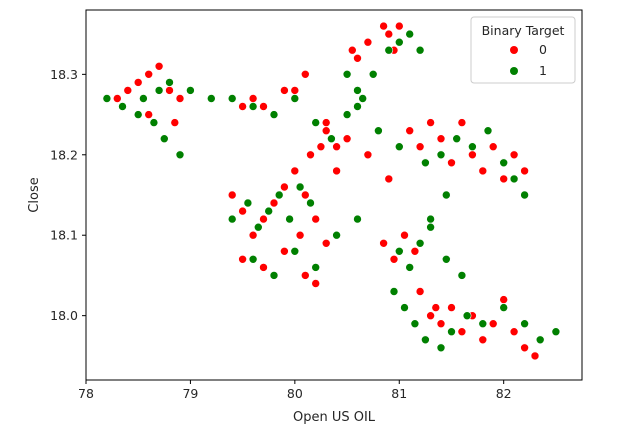 The height and width of the screenshot is (430, 630). Describe the element at coordinates (64, 74) in the screenshot. I see `y-tick-label: 18.3` at that location.